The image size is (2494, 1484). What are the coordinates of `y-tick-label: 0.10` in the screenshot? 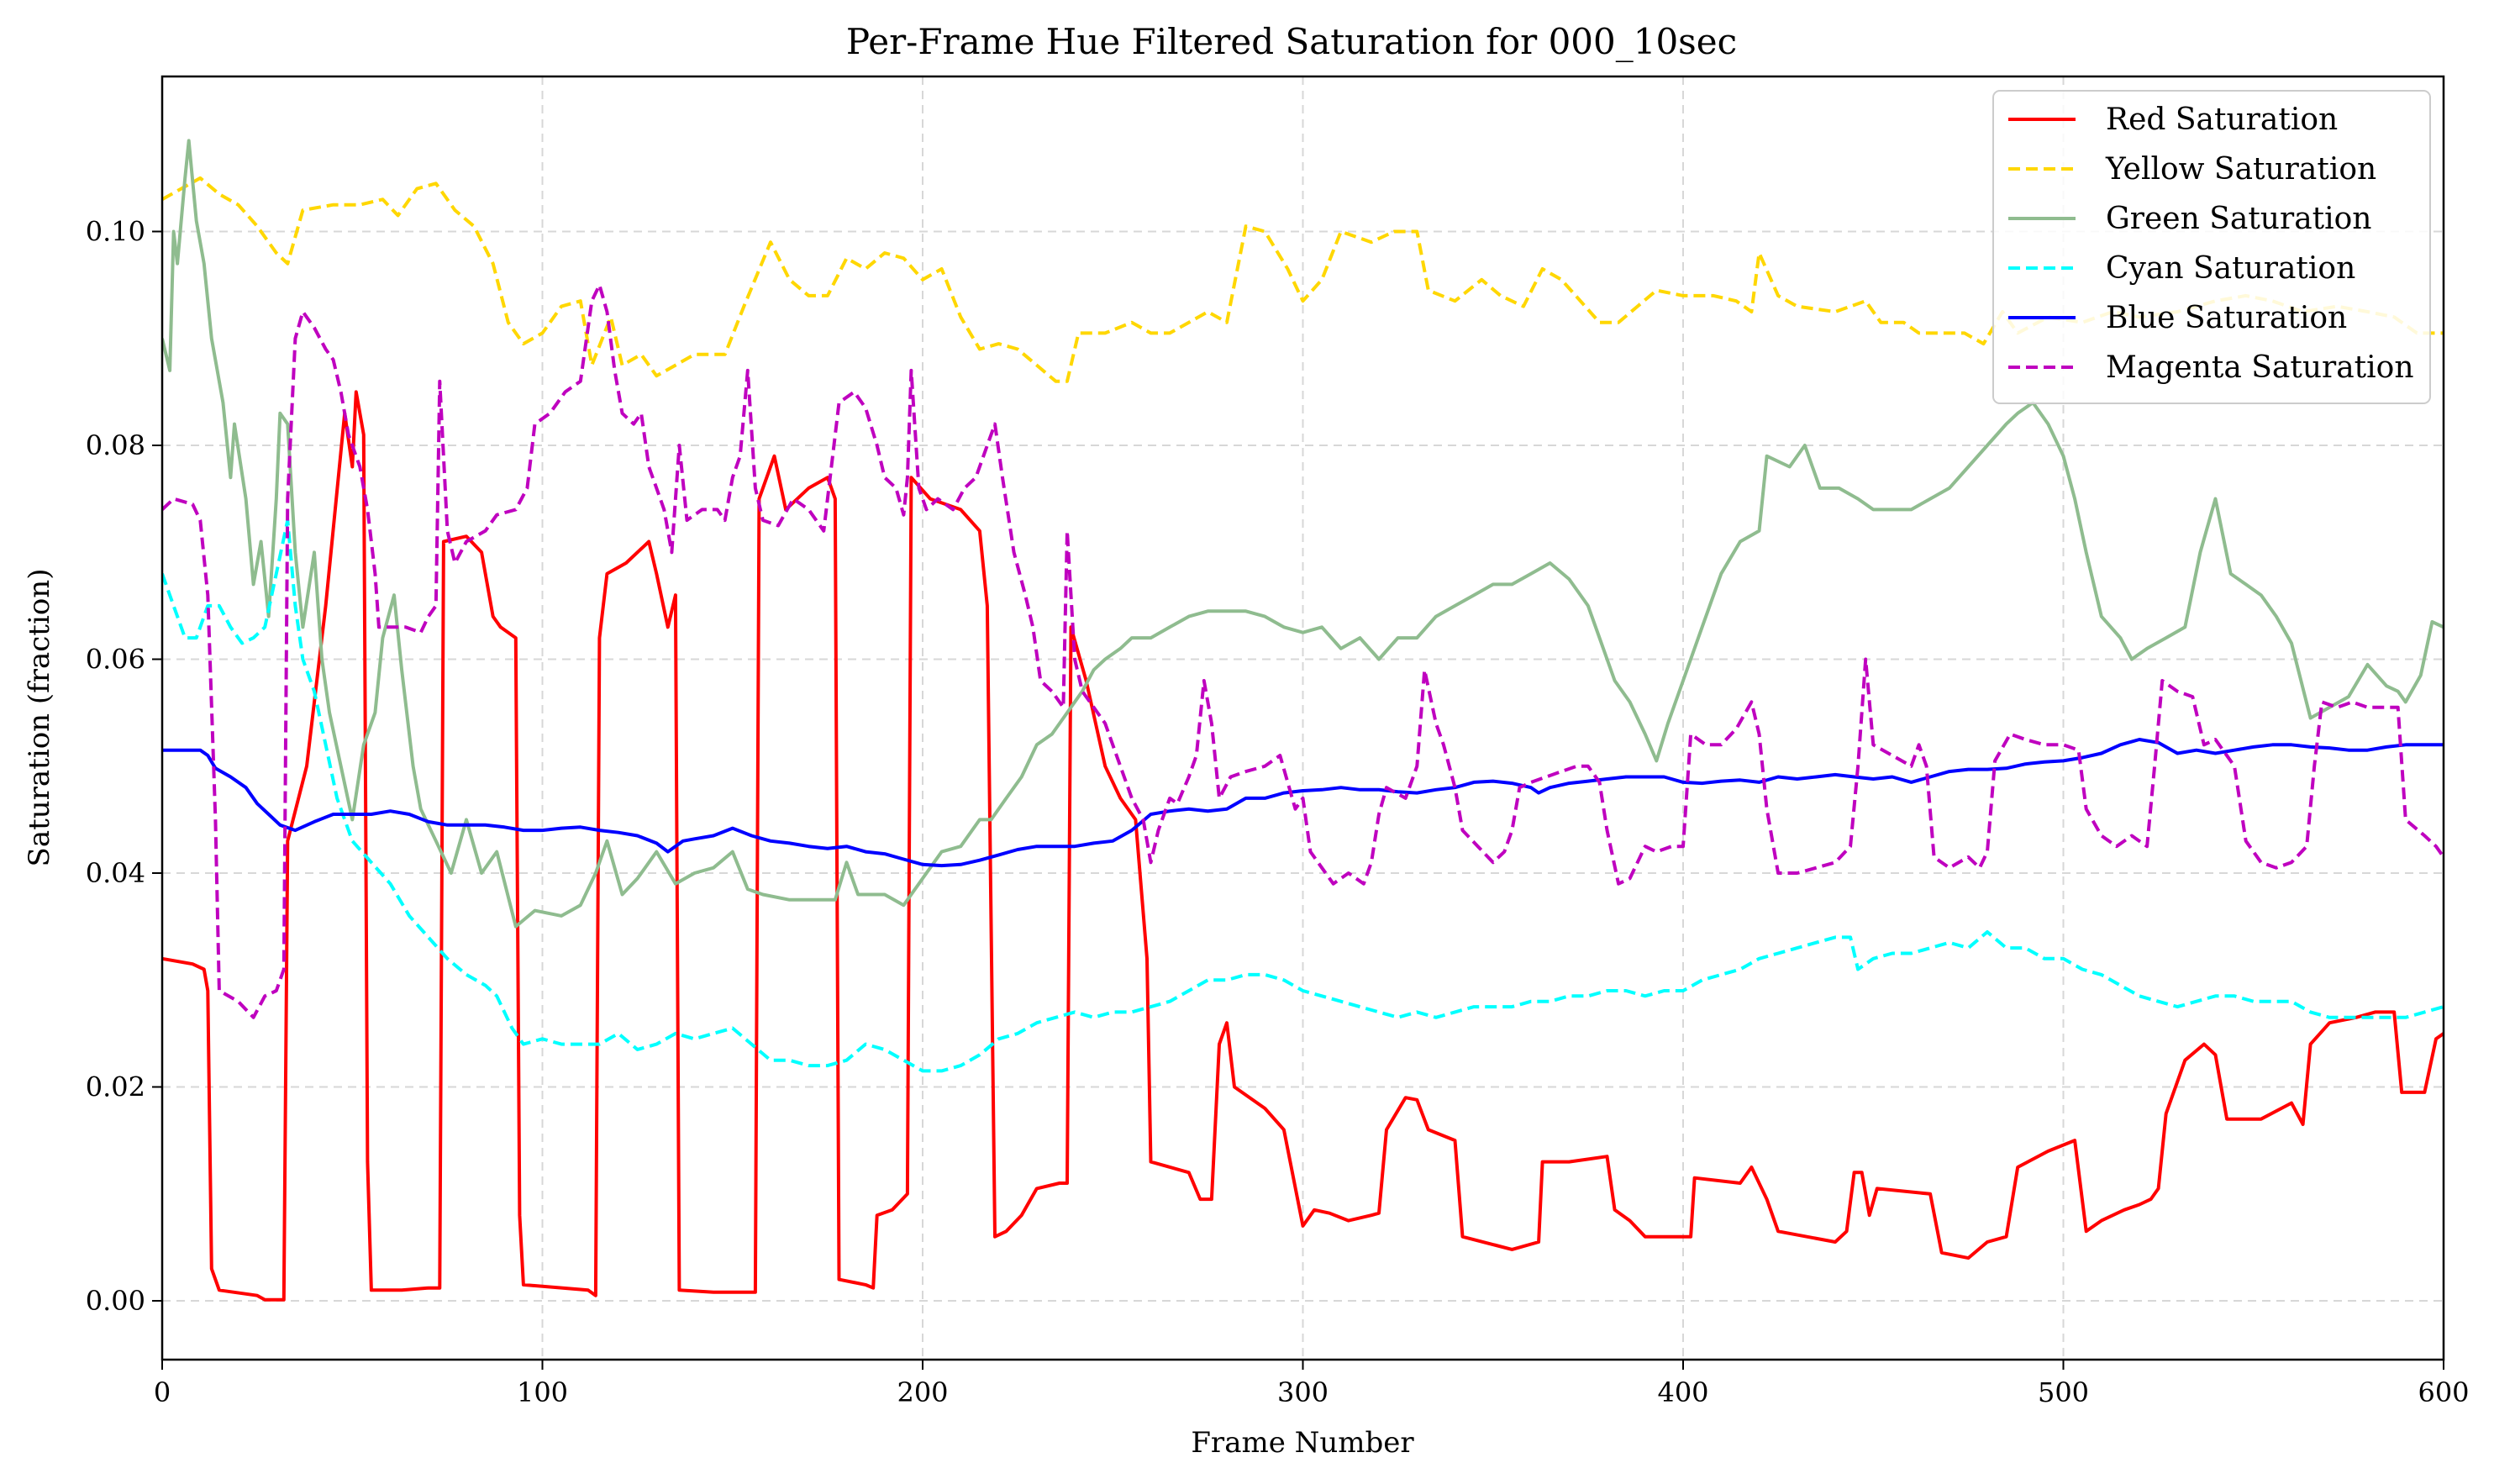 It's located at (115, 232).